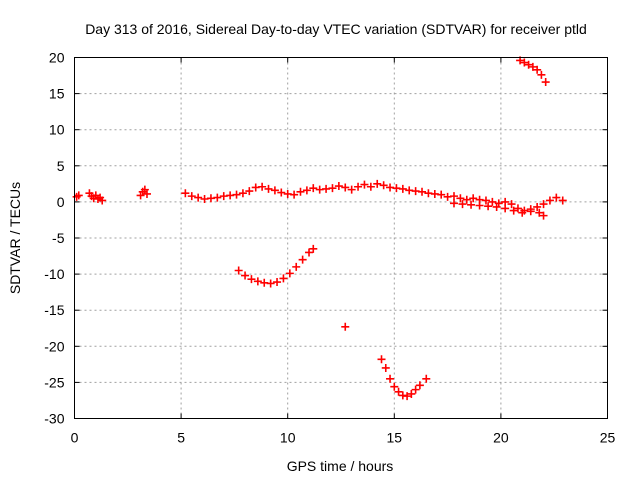  What do you see at coordinates (61, 202) in the screenshot?
I see `y-tick-label: 0` at bounding box center [61, 202].